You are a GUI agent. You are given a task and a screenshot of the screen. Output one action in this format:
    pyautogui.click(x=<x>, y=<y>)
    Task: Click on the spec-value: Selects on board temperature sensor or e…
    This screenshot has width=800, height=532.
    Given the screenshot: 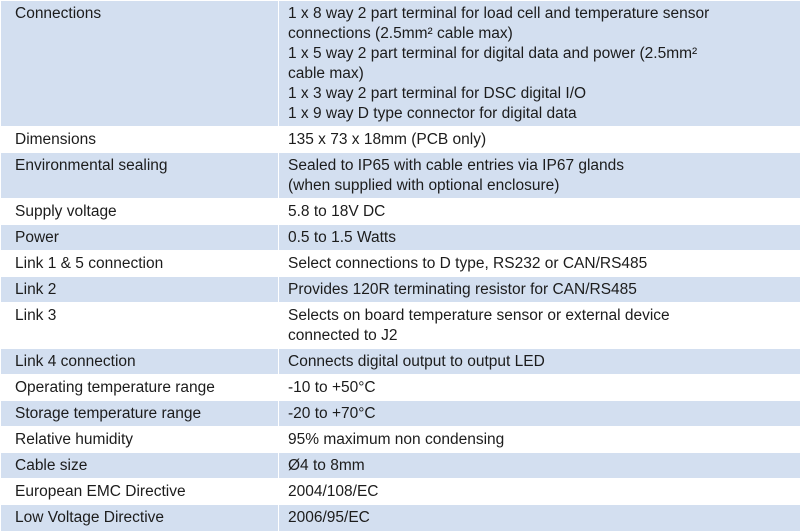 What is the action you would take?
    pyautogui.click(x=539, y=326)
    